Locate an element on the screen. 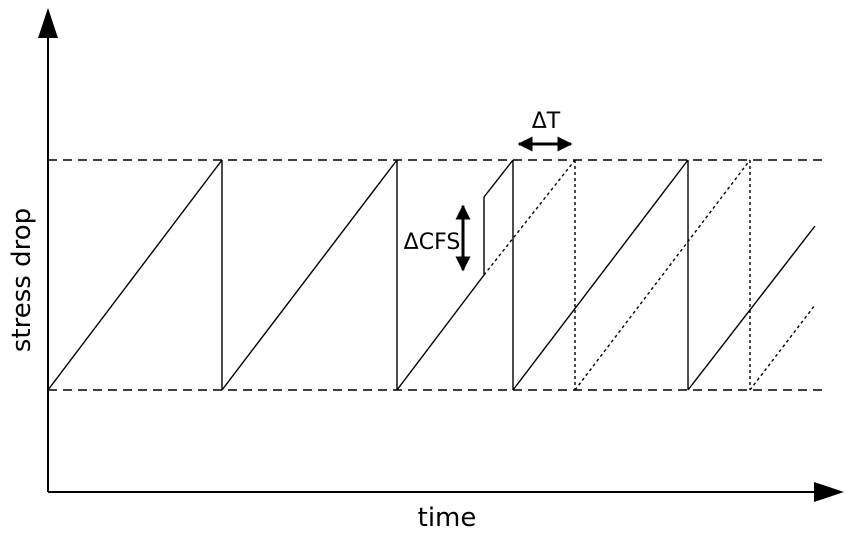 The width and height of the screenshot is (860, 534). loading-ramp-3b is located at coordinates (498, 178).